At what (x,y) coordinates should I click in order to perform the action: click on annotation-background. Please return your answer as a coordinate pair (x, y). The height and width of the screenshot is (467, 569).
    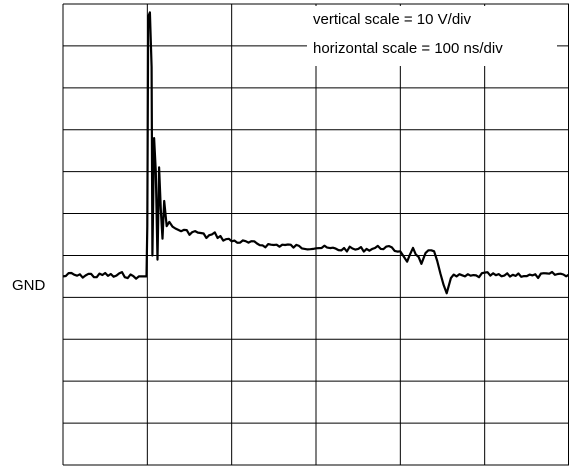
    Looking at the image, I should click on (432, 36).